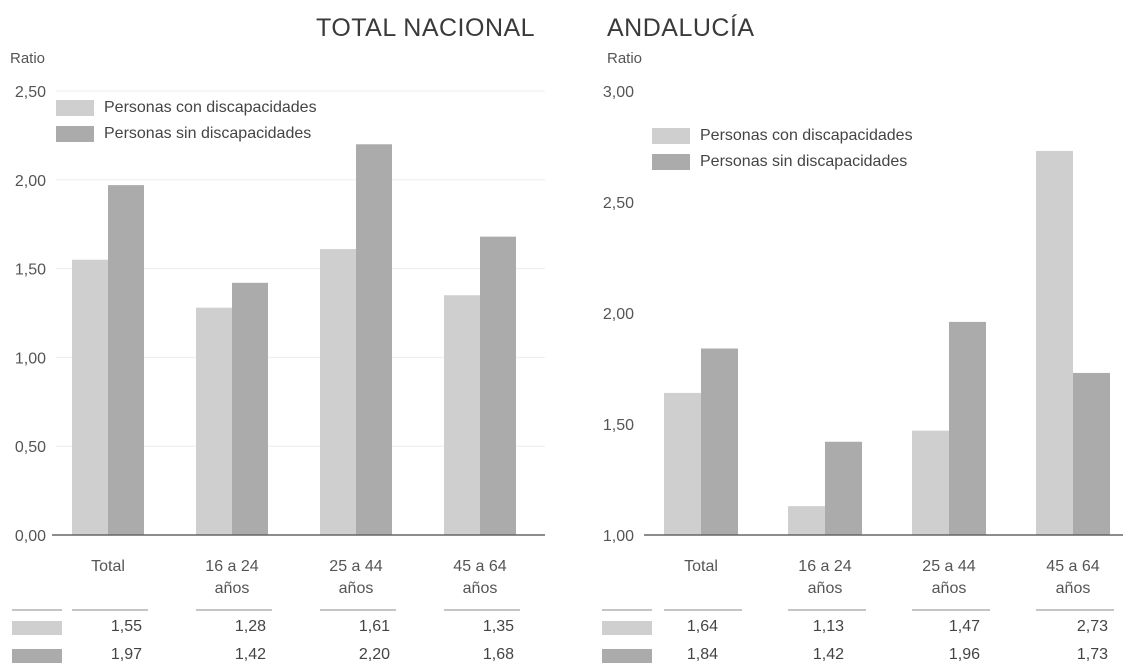  Describe the element at coordinates (498, 626) in the screenshot. I see `table-cell: 1,35` at that location.